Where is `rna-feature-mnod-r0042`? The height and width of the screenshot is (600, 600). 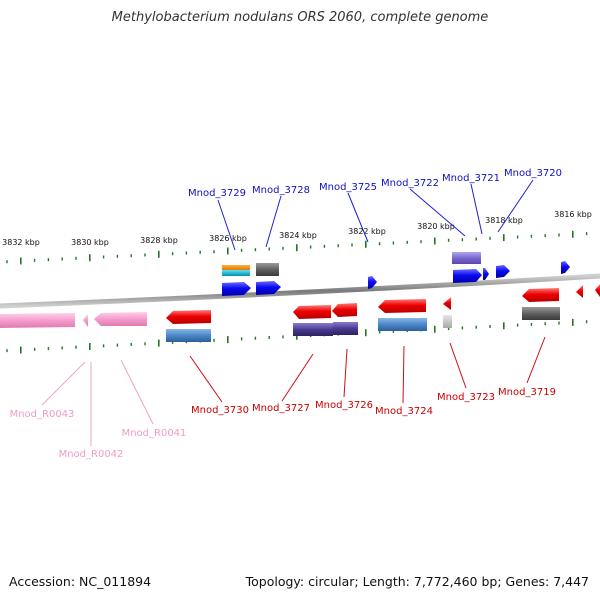 rna-feature-mnod-r0042 is located at coordinates (85, 320).